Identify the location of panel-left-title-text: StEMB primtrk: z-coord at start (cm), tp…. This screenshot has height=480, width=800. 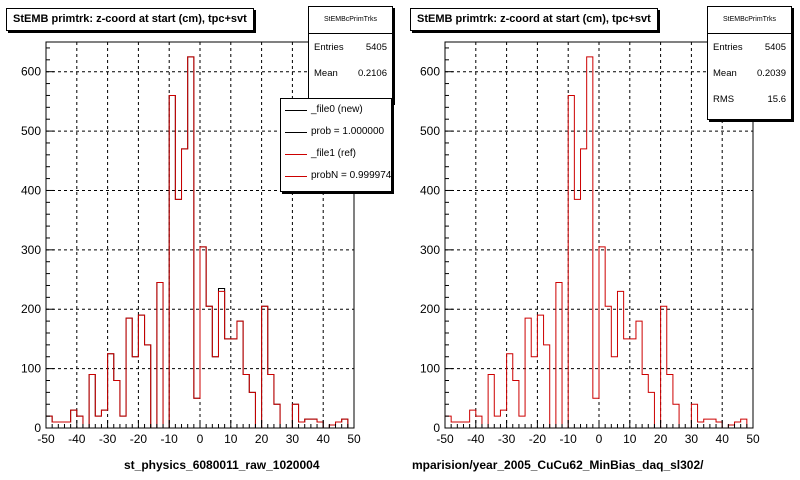
(130, 19).